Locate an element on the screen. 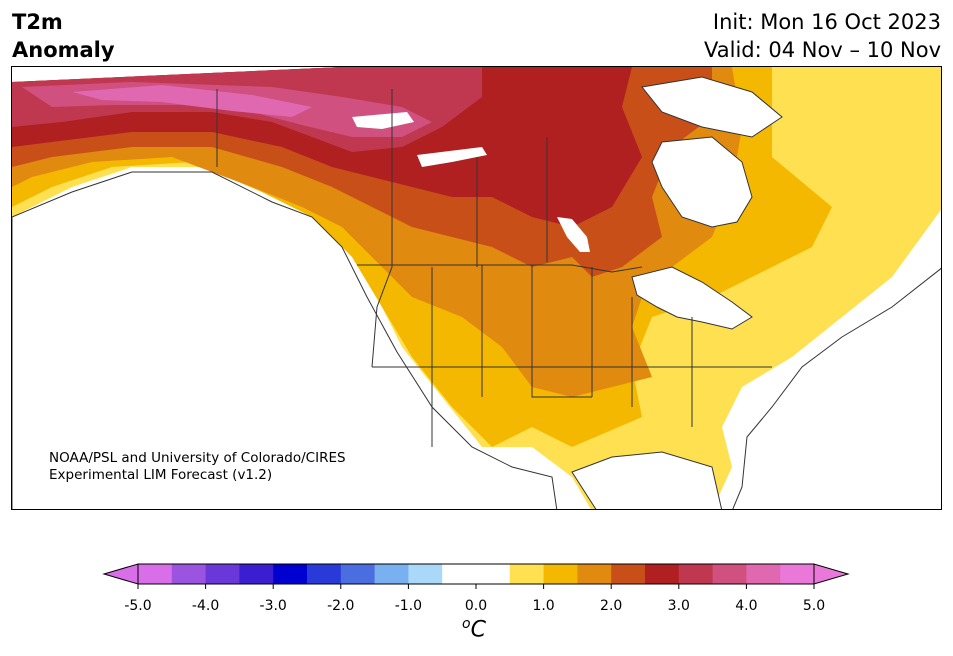 The height and width of the screenshot is (656, 953). colorbar-tick-label: 4.0 is located at coordinates (746, 606).